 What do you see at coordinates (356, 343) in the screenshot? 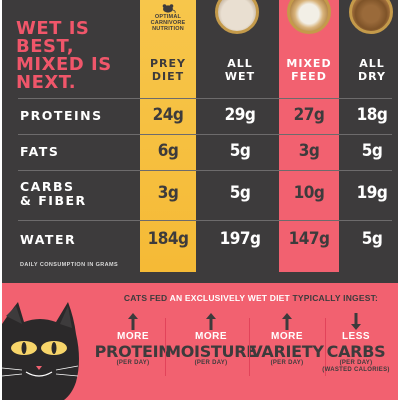
I see `stat-carbs: LESS CARBS (PER DAY) (WASTED CALORIES)` at bounding box center [356, 343].